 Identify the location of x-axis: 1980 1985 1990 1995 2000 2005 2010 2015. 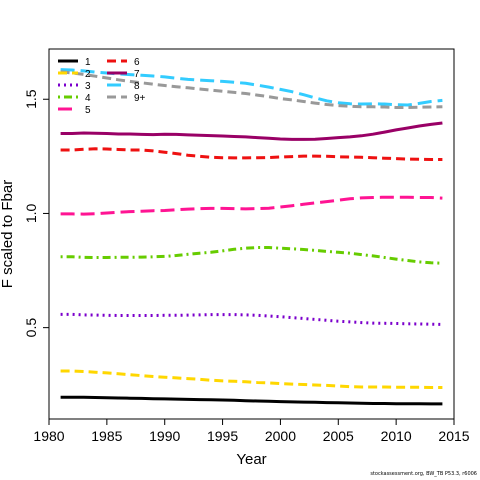
(251, 431).